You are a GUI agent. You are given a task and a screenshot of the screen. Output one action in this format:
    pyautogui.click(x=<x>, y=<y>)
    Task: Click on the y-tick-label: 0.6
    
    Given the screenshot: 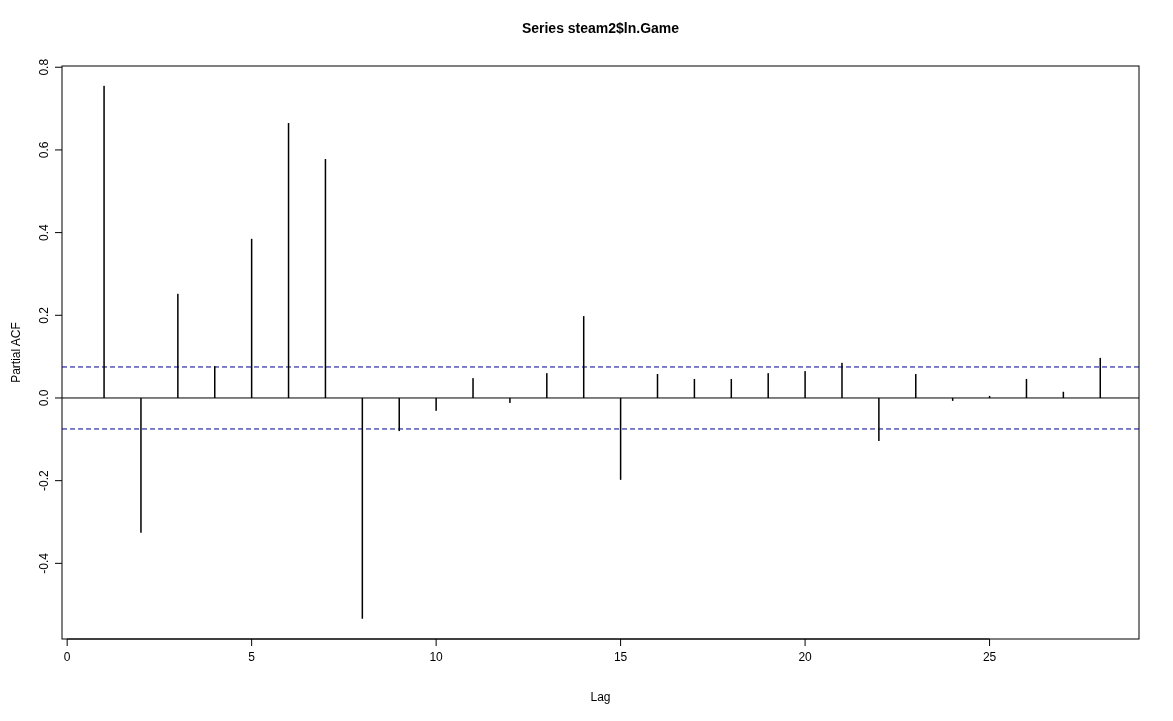 What is the action you would take?
    pyautogui.click(x=44, y=150)
    